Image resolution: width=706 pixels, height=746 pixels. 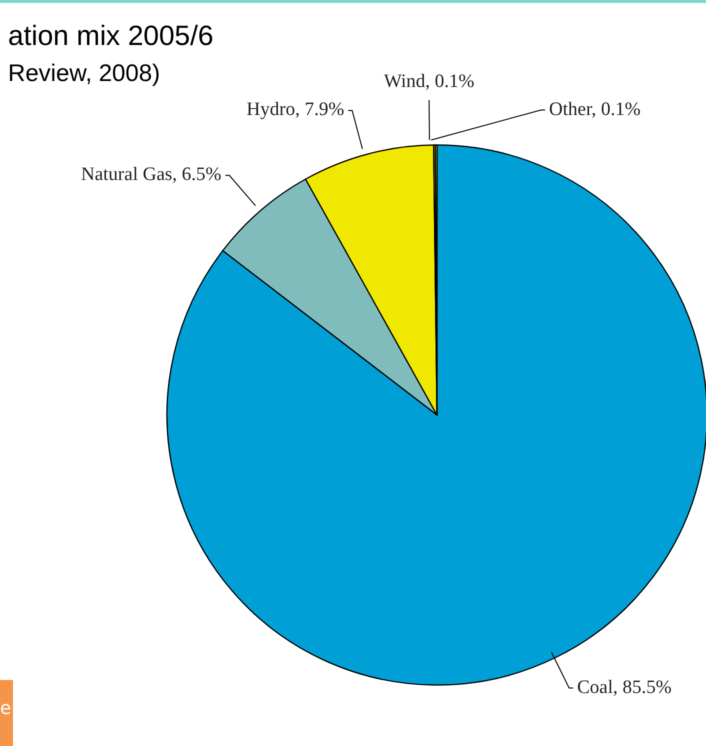 I want to click on slice-label: Wind, 0.1%, so click(x=429, y=82).